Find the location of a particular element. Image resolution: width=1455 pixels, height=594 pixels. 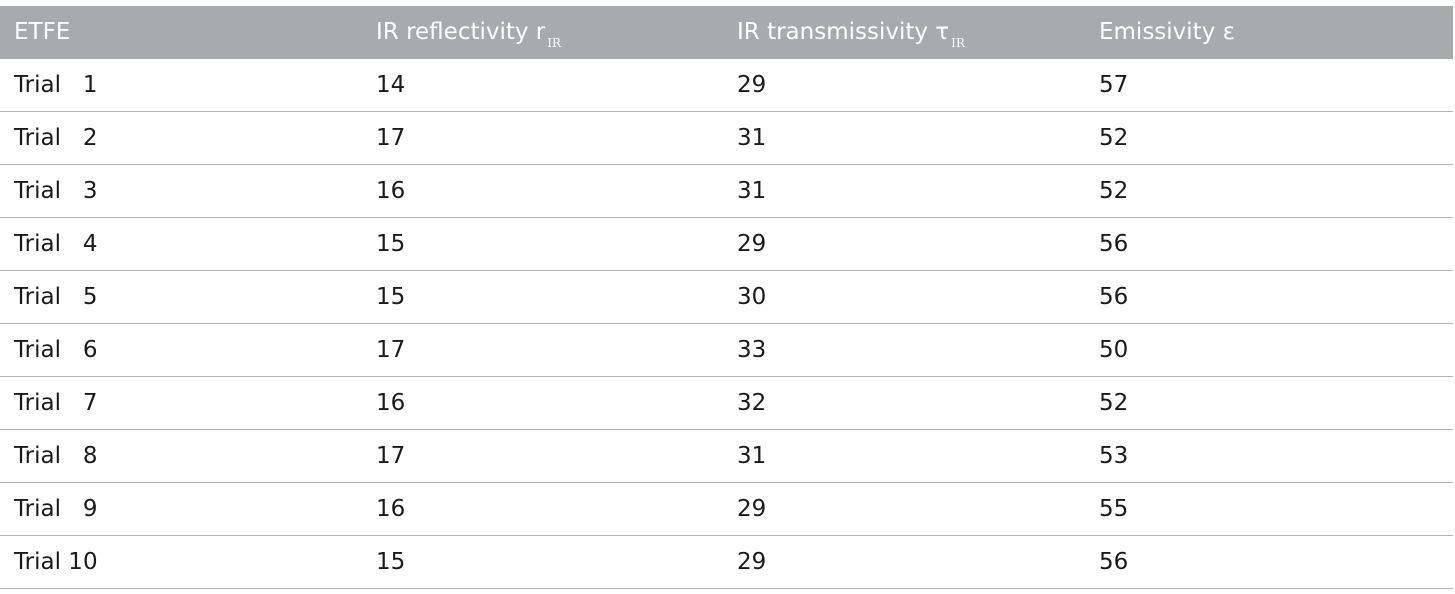

table-row: Trial 8 17 31 53 is located at coordinates (726, 456).